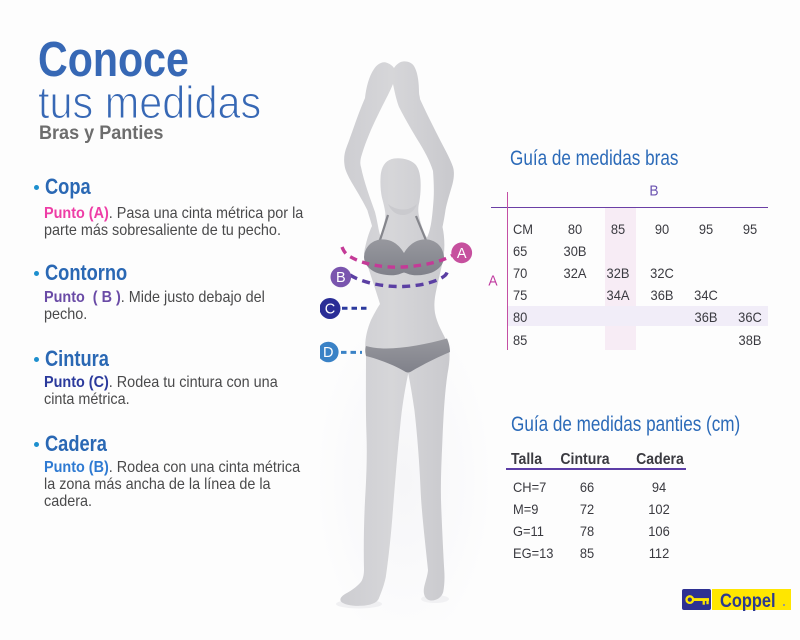 Image resolution: width=800 pixels, height=640 pixels. Describe the element at coordinates (330, 310) in the screenshot. I see `svg-text: C` at that location.